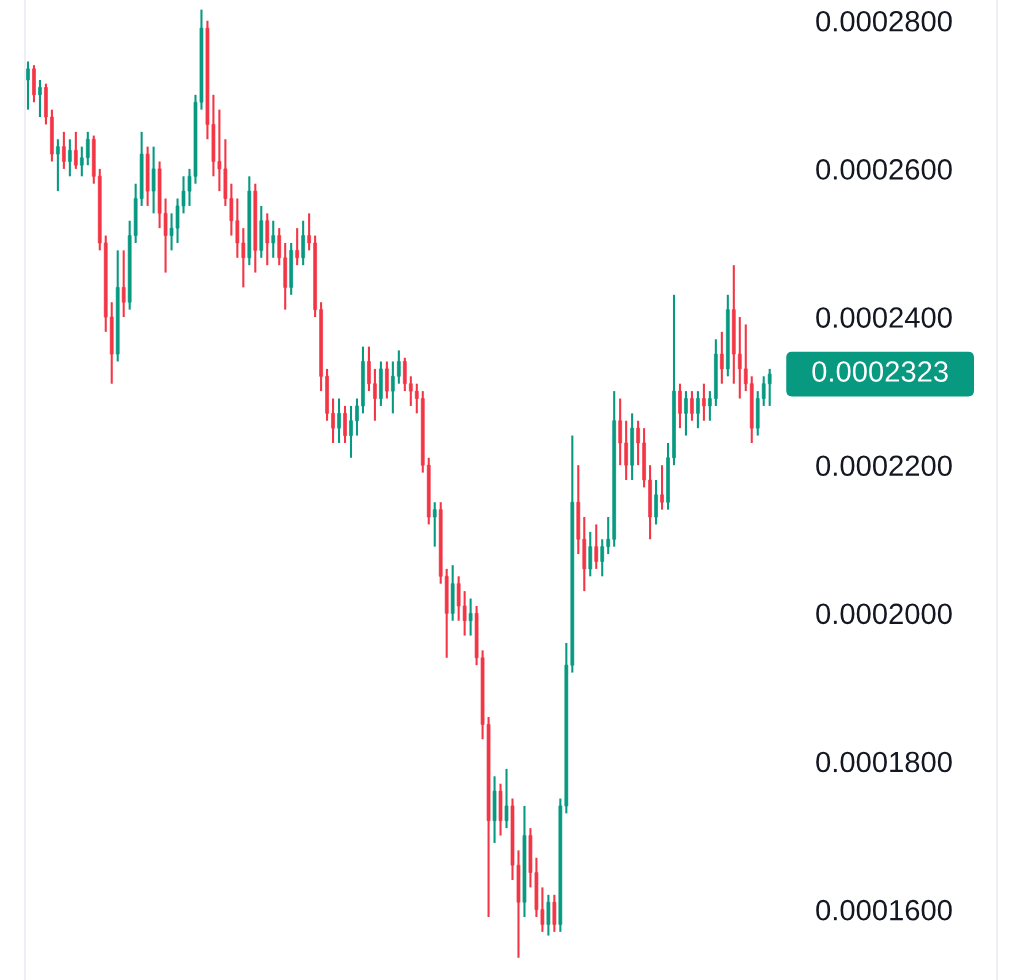 This screenshot has height=980, width=1024. Describe the element at coordinates (884, 169) in the screenshot. I see `y-tick-label: 0.0002600` at that location.